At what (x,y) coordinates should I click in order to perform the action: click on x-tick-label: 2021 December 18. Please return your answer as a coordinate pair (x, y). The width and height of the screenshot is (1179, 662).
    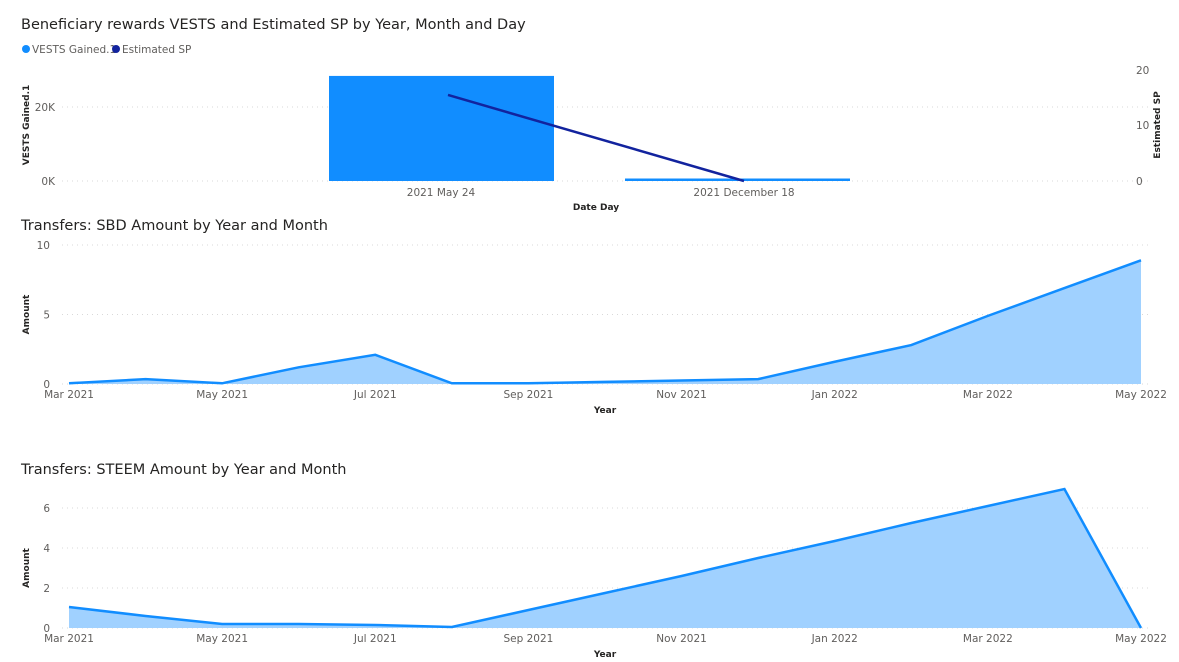
    Looking at the image, I should click on (743, 193).